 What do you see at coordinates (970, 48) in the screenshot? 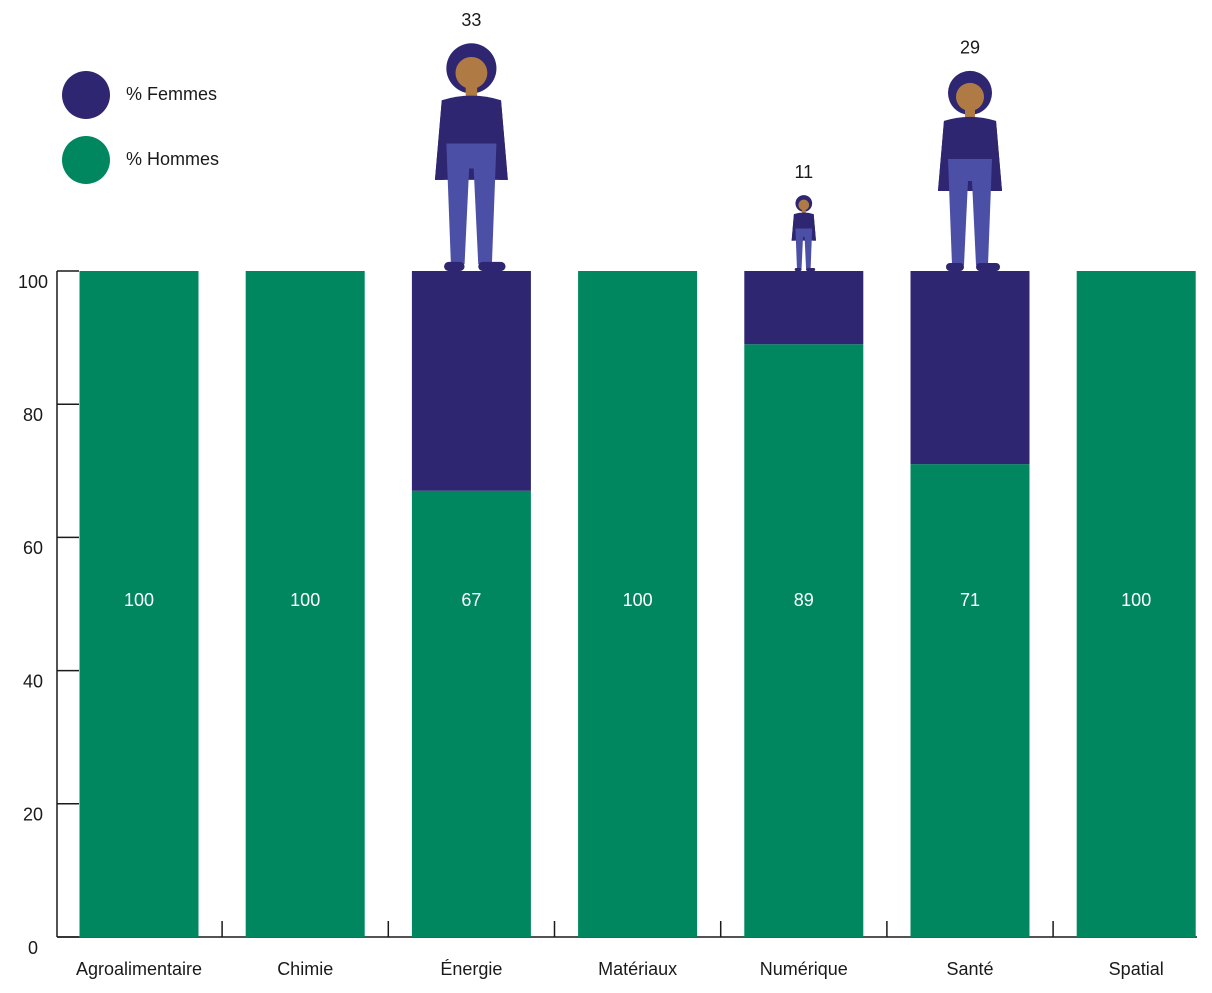
I see `value-label: 29` at bounding box center [970, 48].